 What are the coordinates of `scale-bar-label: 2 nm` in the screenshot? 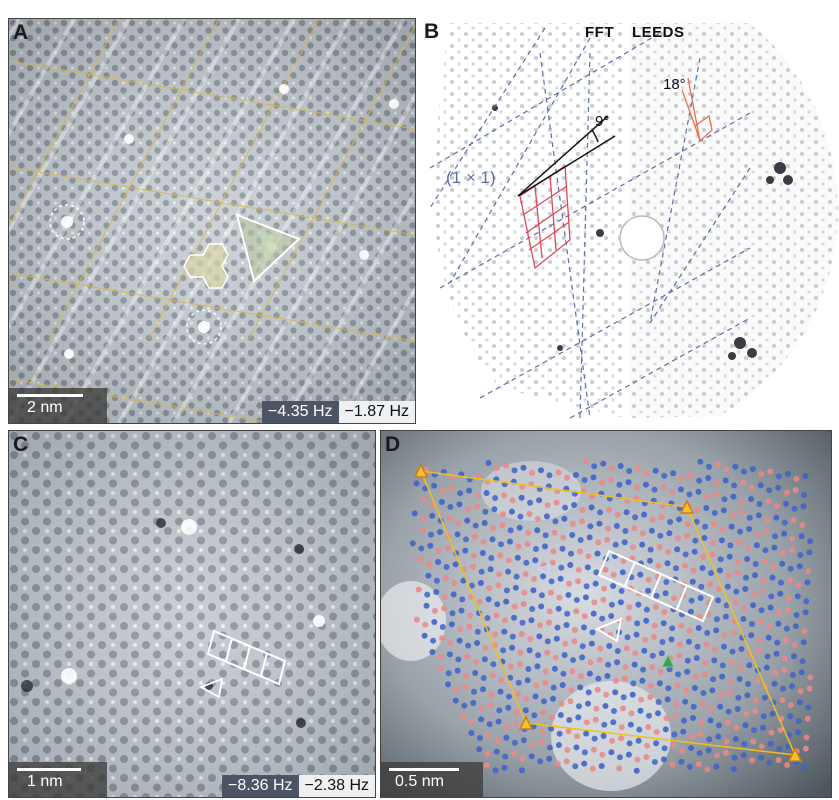 It's located at (45, 407).